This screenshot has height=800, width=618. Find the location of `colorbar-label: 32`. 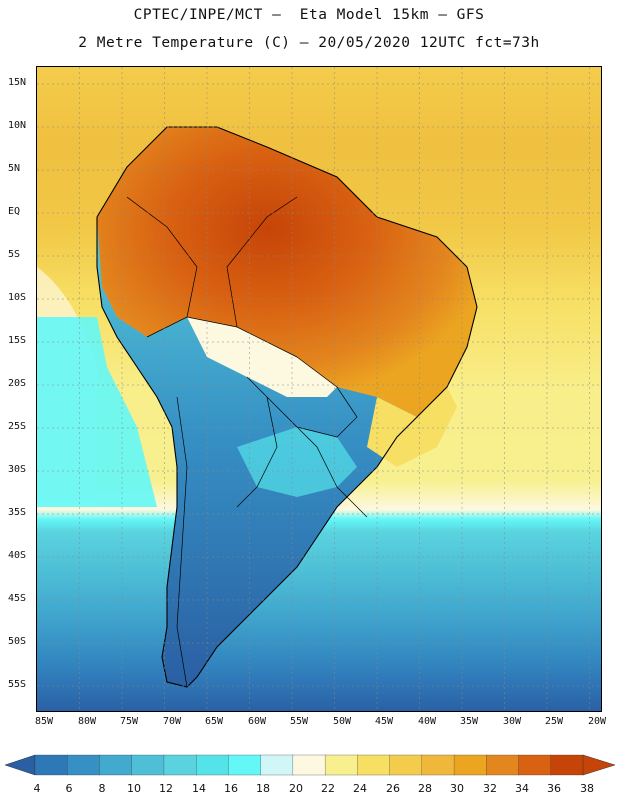

colorbar-label: 32 is located at coordinates (490, 788).